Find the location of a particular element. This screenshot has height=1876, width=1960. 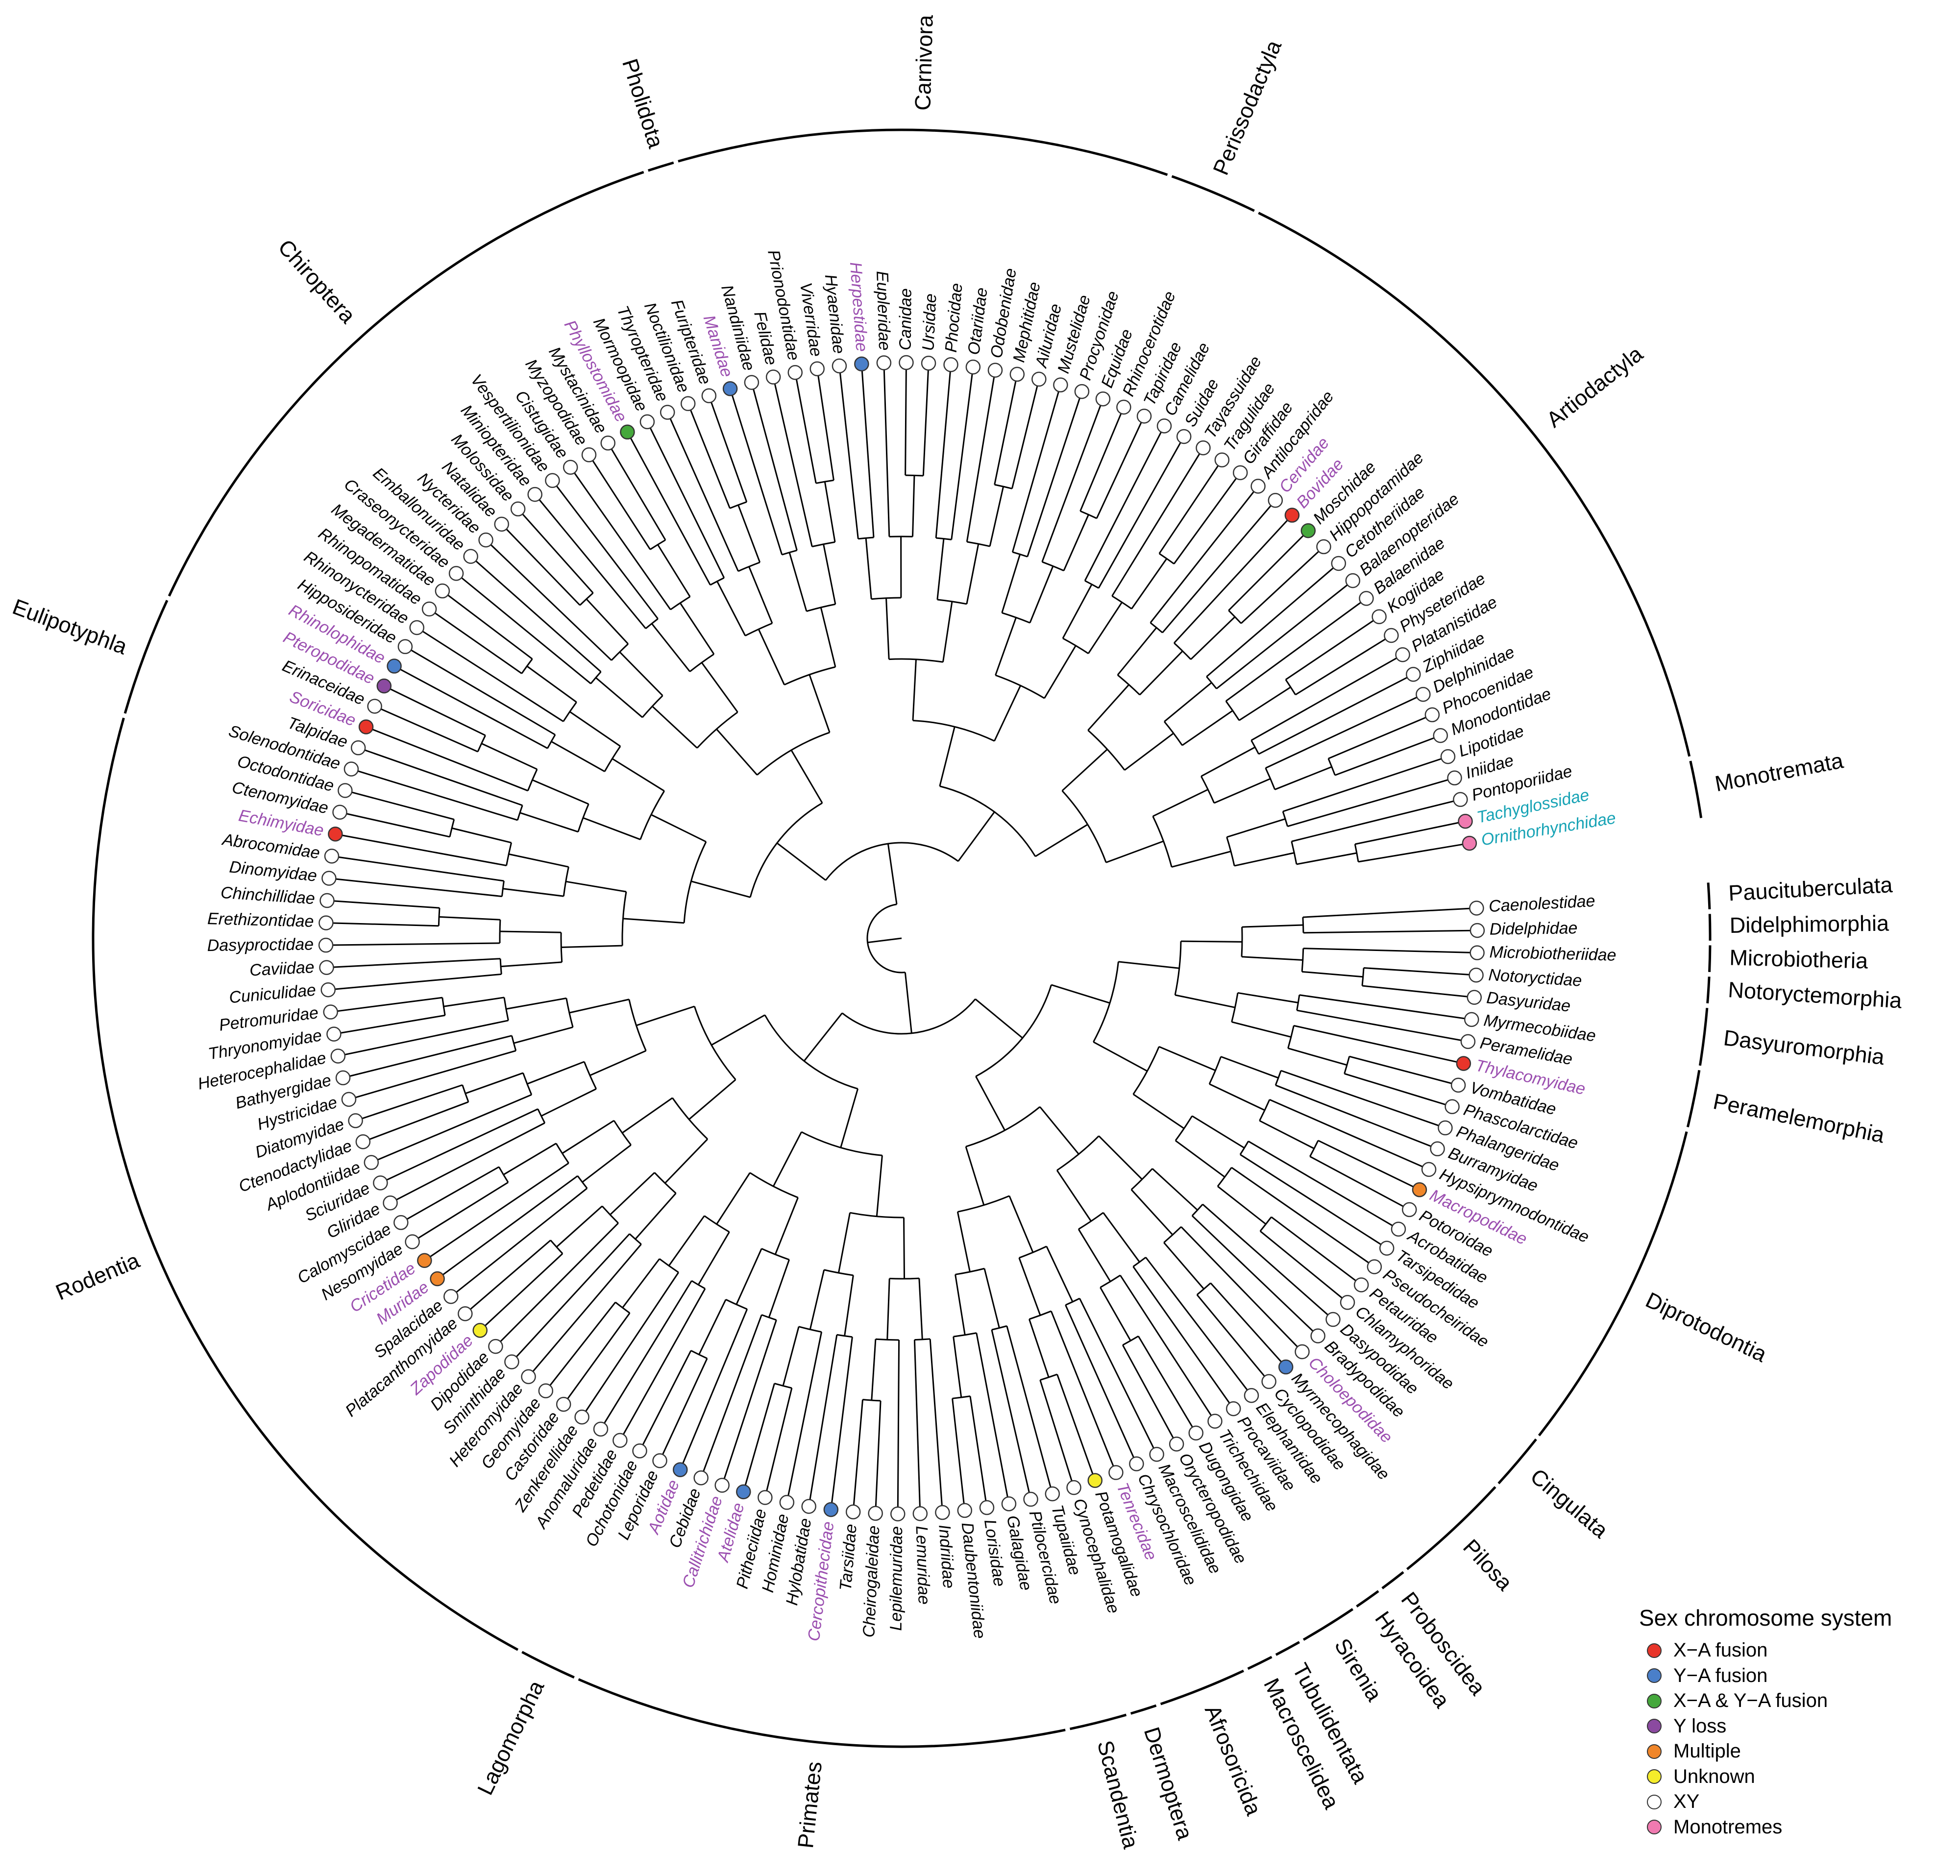

legend-label: X−A & Y−A fusion is located at coordinates (1750, 1701).